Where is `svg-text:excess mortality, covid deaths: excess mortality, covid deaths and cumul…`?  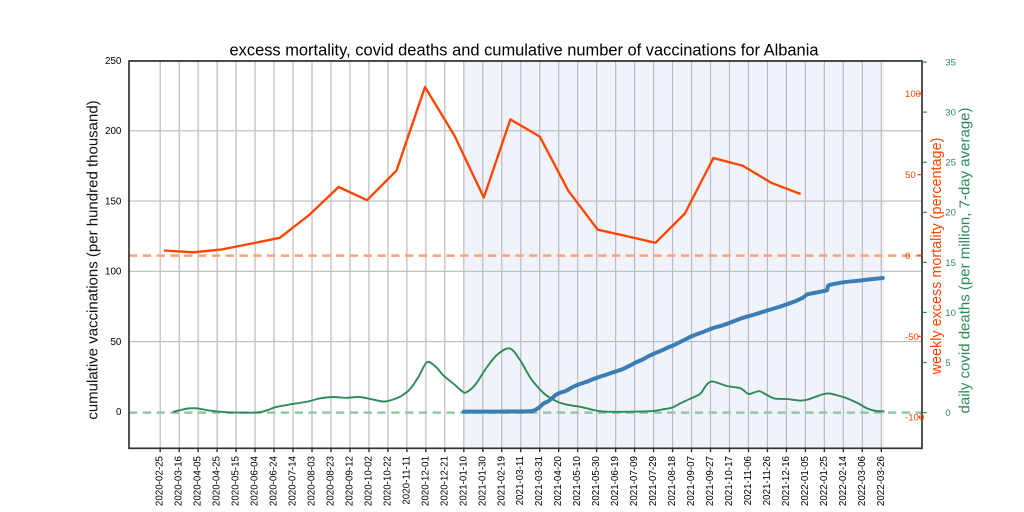
svg-text:excess mortality, covid deaths: excess mortality, covid deaths and cumul… is located at coordinates (524, 51).